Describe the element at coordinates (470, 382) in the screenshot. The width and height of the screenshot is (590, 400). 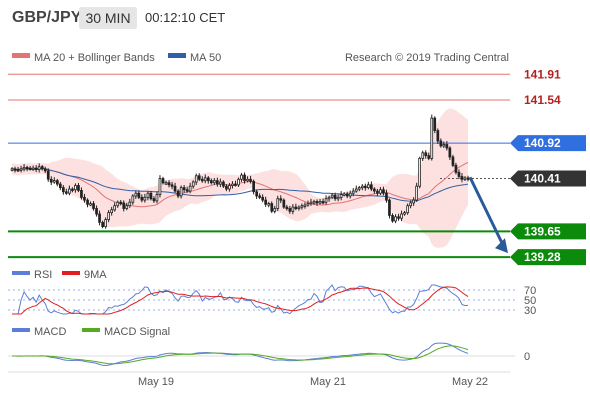
I see `x-tick-may22: May 22` at that location.